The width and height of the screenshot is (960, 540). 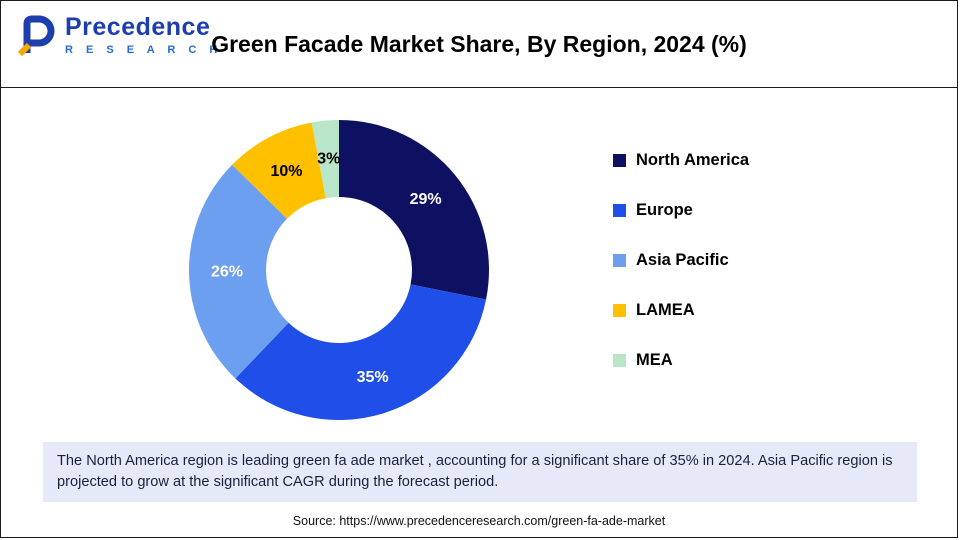 I want to click on legend-label: Europe, so click(x=664, y=209).